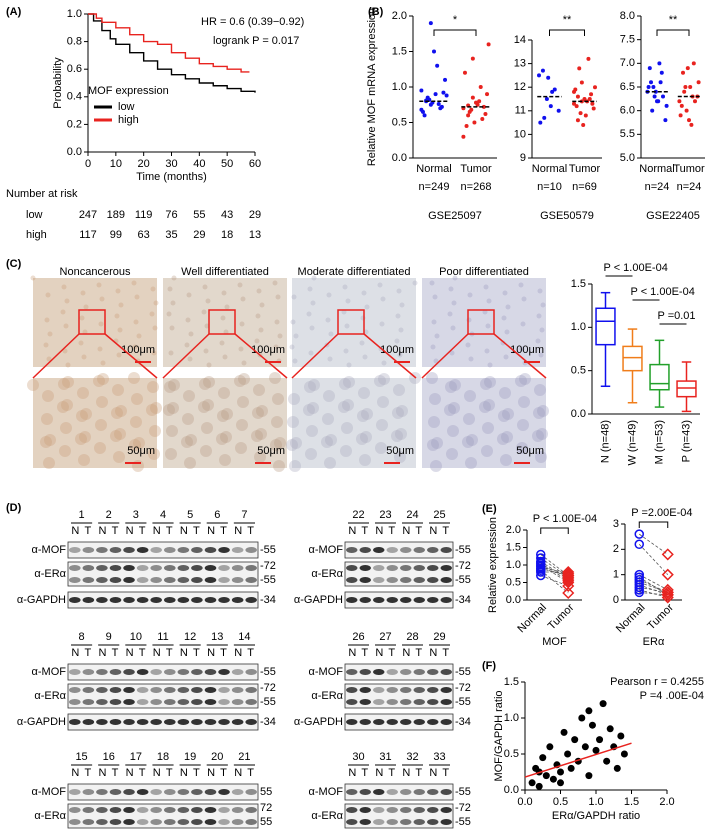  I want to click on lane-number: 8, so click(82, 637).